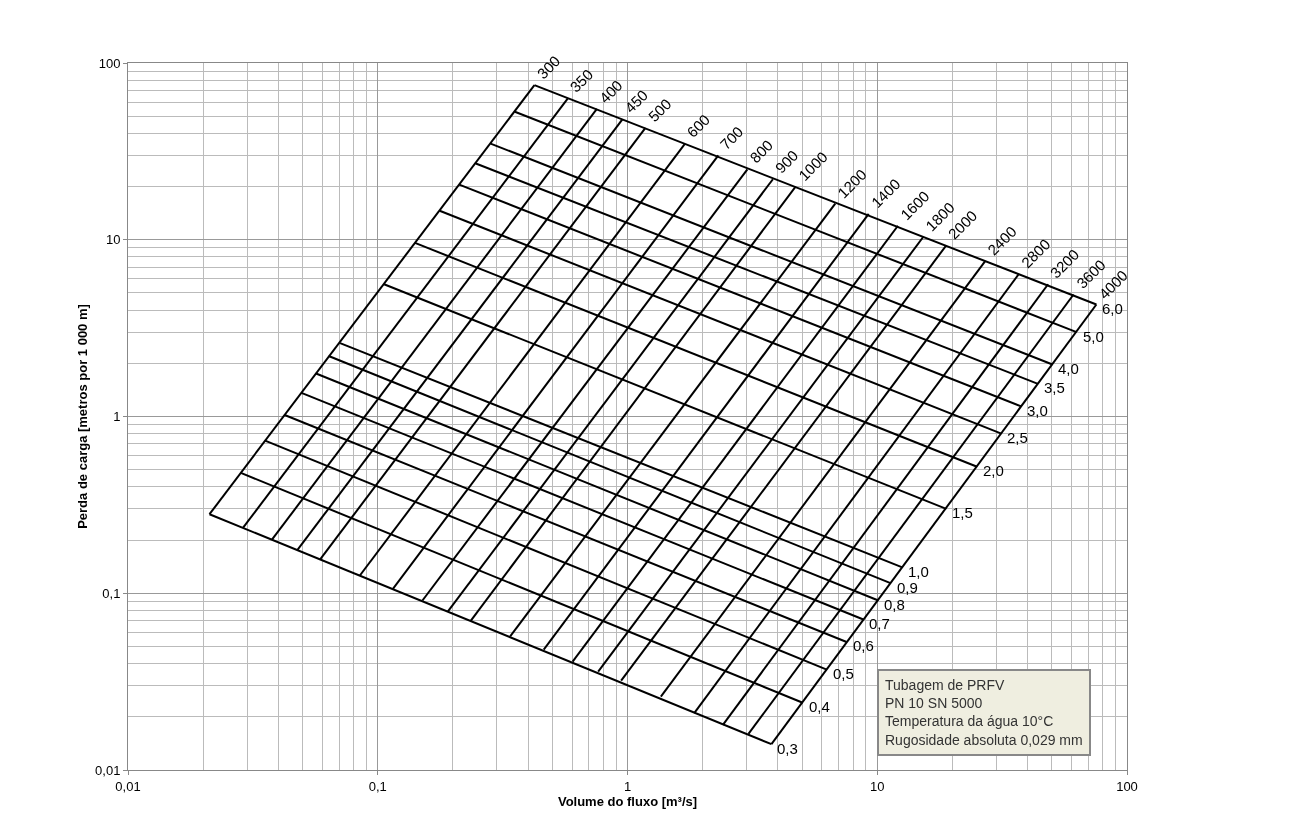  I want to click on x-tick-label: 10, so click(877, 786).